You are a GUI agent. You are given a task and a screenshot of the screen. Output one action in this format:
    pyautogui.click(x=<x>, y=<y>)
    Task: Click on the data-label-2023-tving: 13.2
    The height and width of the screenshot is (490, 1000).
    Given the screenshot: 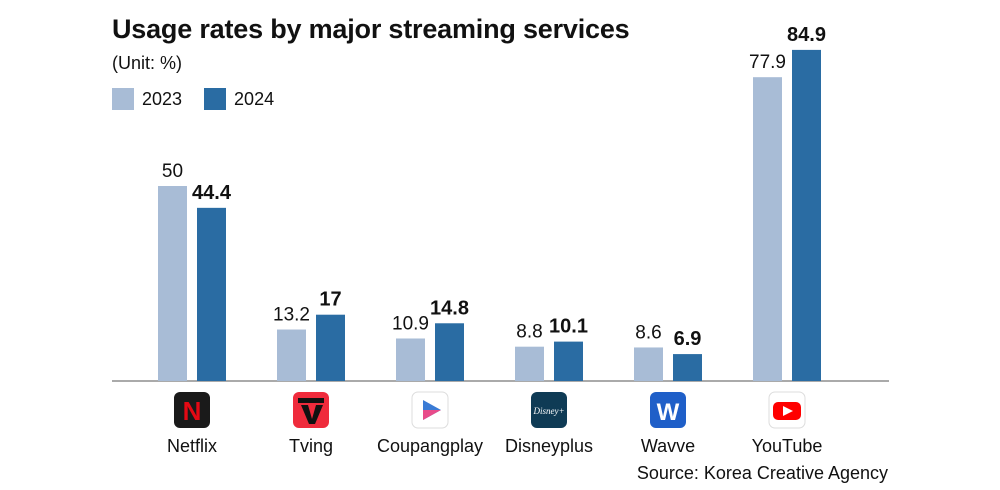 What is the action you would take?
    pyautogui.click(x=291, y=315)
    